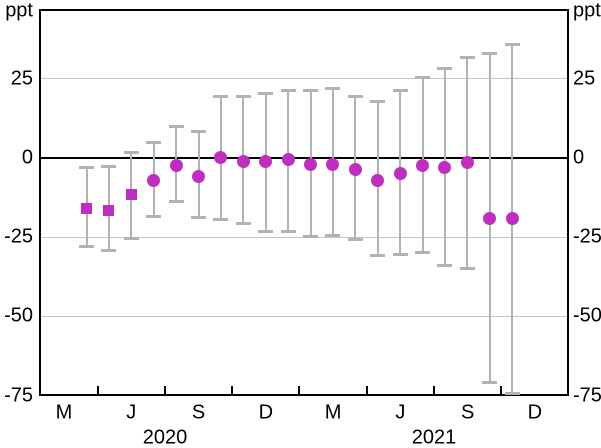 The image size is (601, 448). I want to click on y-tick-label-right: -50, so click(587, 315).